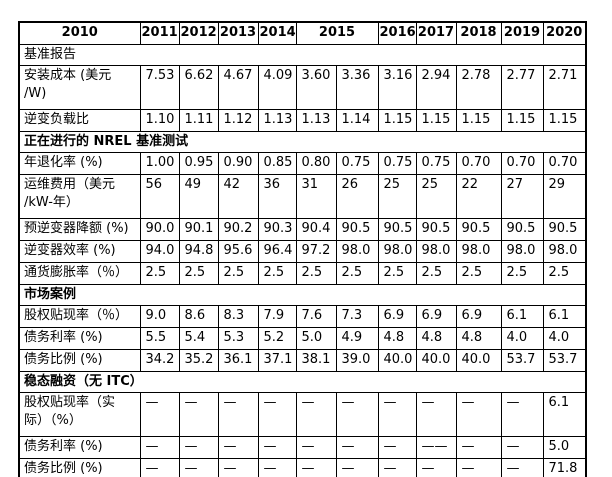 Image resolution: width=612 pixels, height=477 pixels. What do you see at coordinates (159, 229) in the screenshot?
I see `value-cell: 90.0` at bounding box center [159, 229].